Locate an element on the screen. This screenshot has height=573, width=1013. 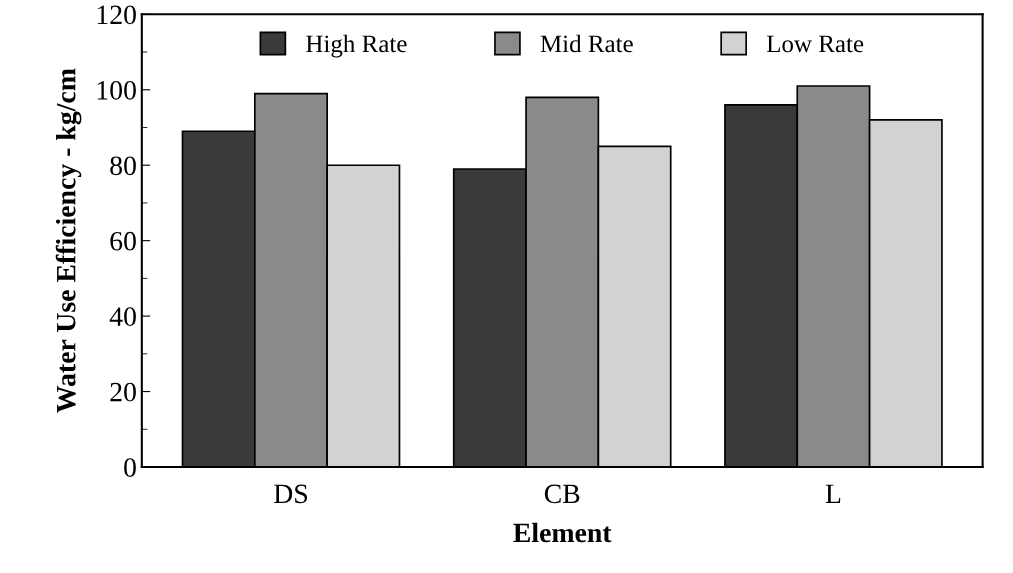
y-tick-label: 100 is located at coordinates (116, 90).